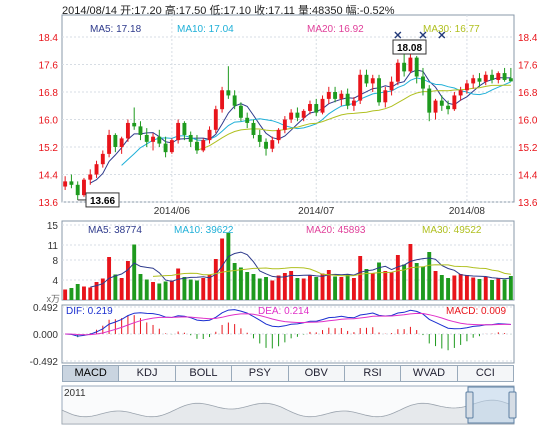  Describe the element at coordinates (91, 373) in the screenshot. I see `tab-macd: MACD` at that location.